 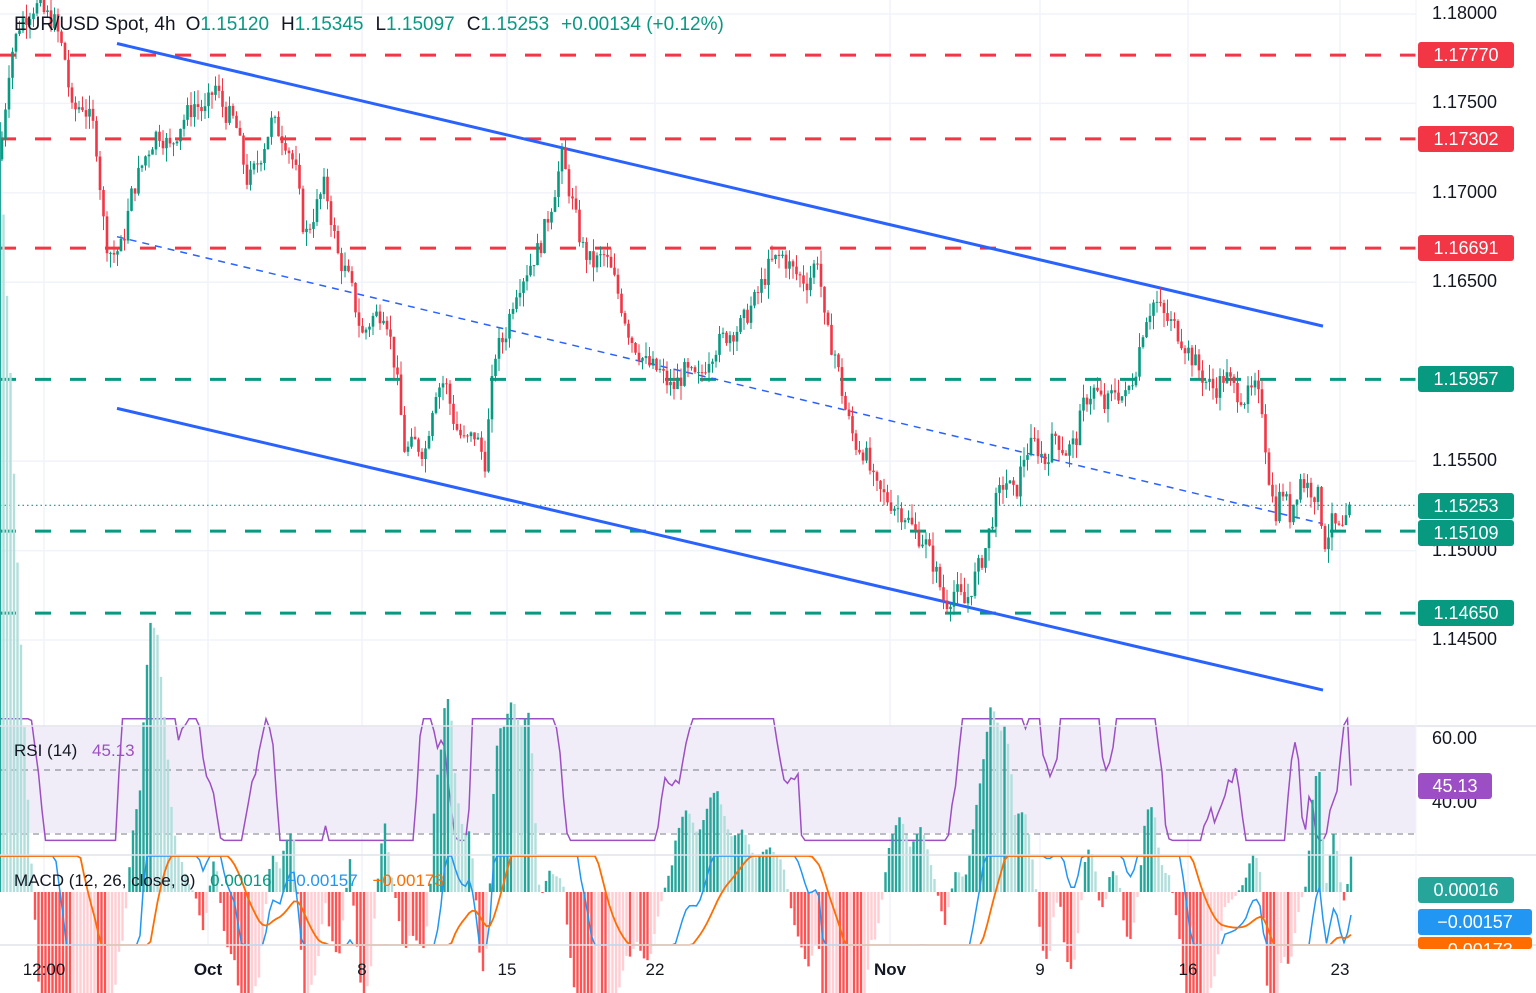 I want to click on rsi-legend: RSI (14) 45.13, so click(x=74, y=751).